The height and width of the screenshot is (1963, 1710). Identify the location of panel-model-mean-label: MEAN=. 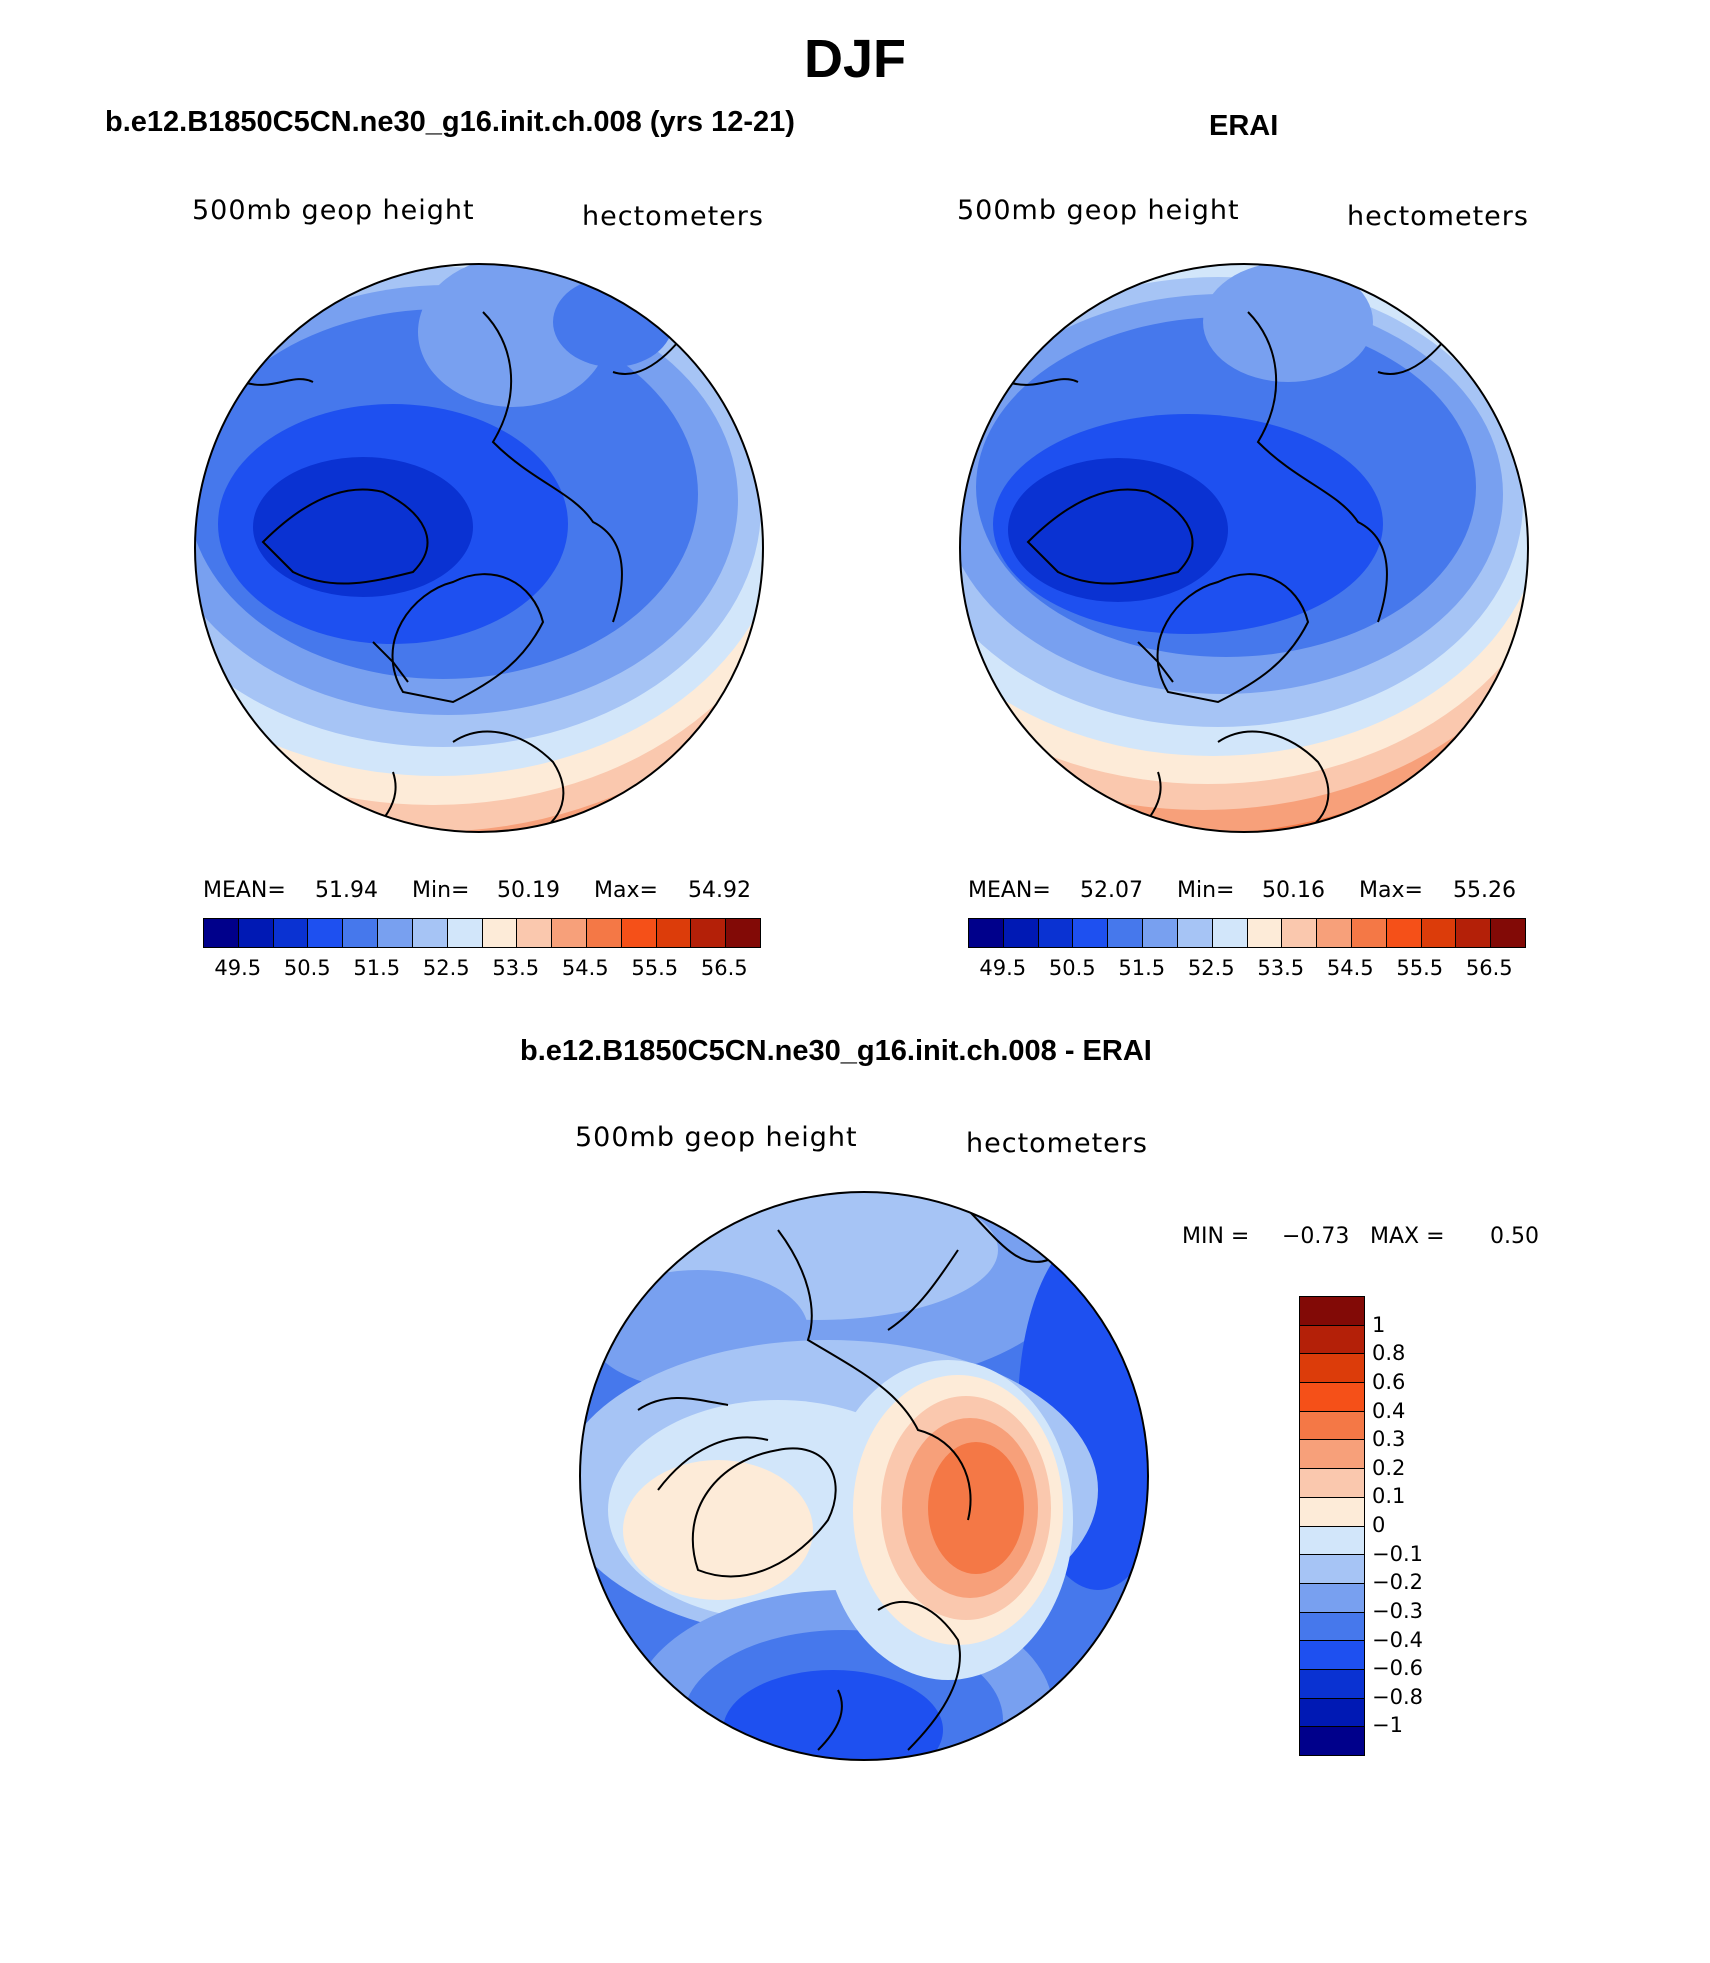
(244, 890).